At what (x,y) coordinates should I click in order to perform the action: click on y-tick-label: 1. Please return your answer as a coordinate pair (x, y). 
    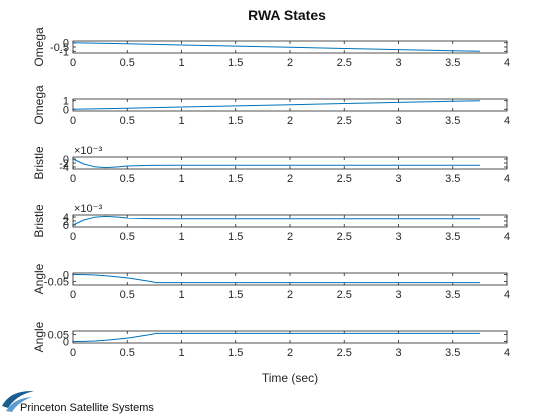
    Looking at the image, I should click on (66, 102).